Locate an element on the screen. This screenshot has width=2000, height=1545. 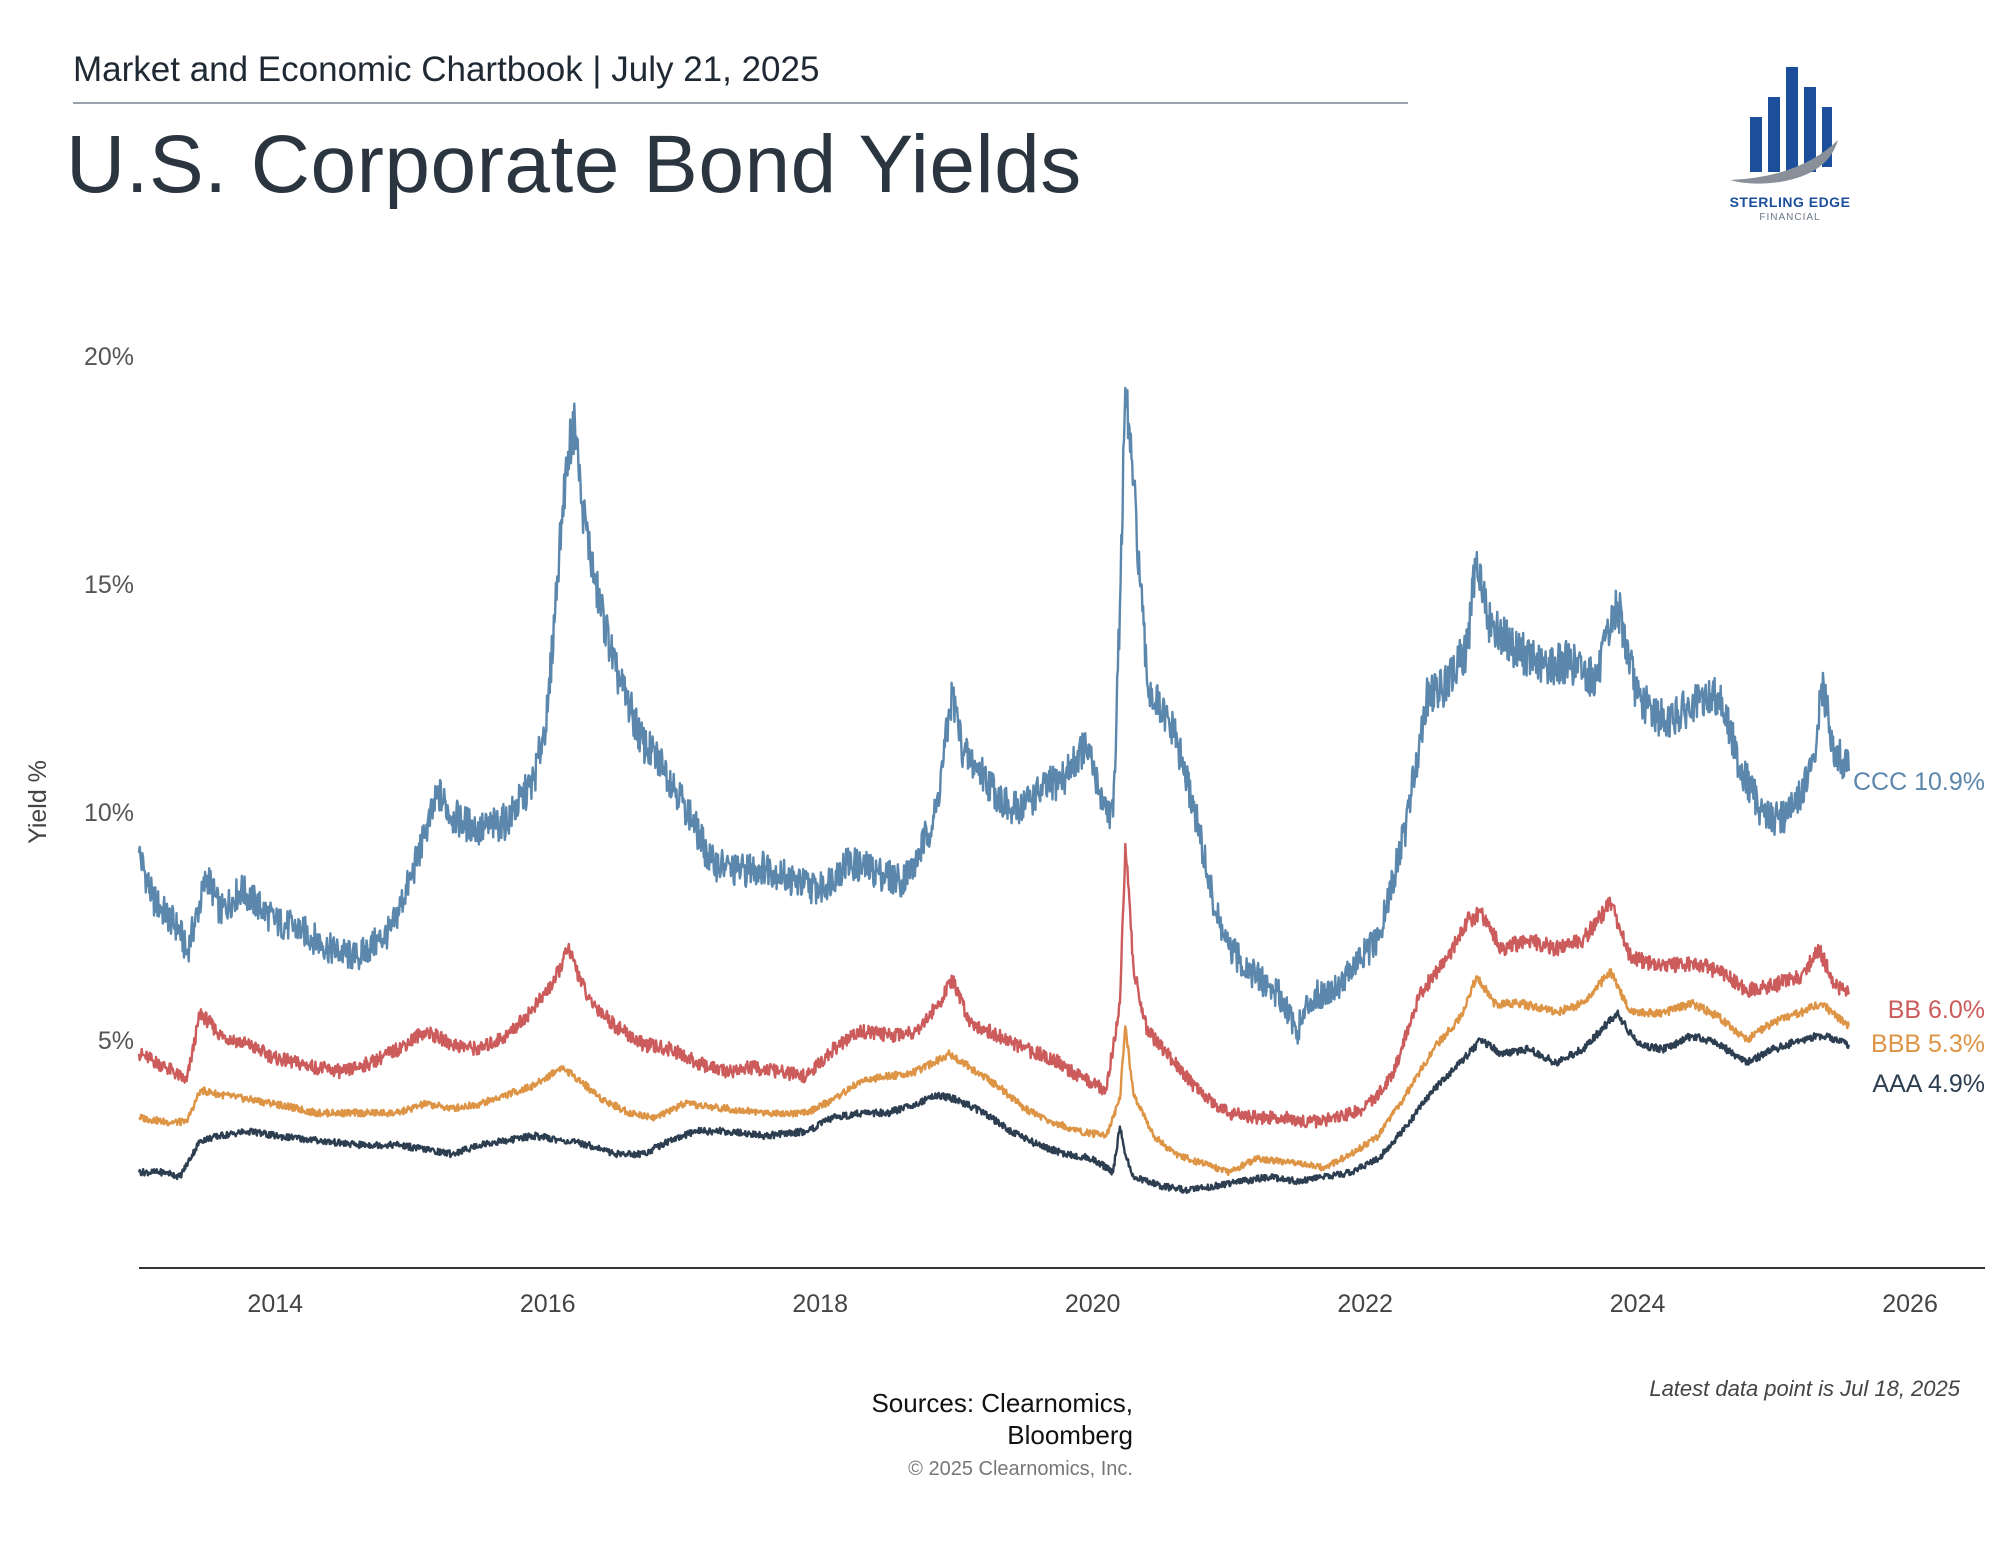
page-title: U.S. Corporate Bond Yields is located at coordinates (574, 164).